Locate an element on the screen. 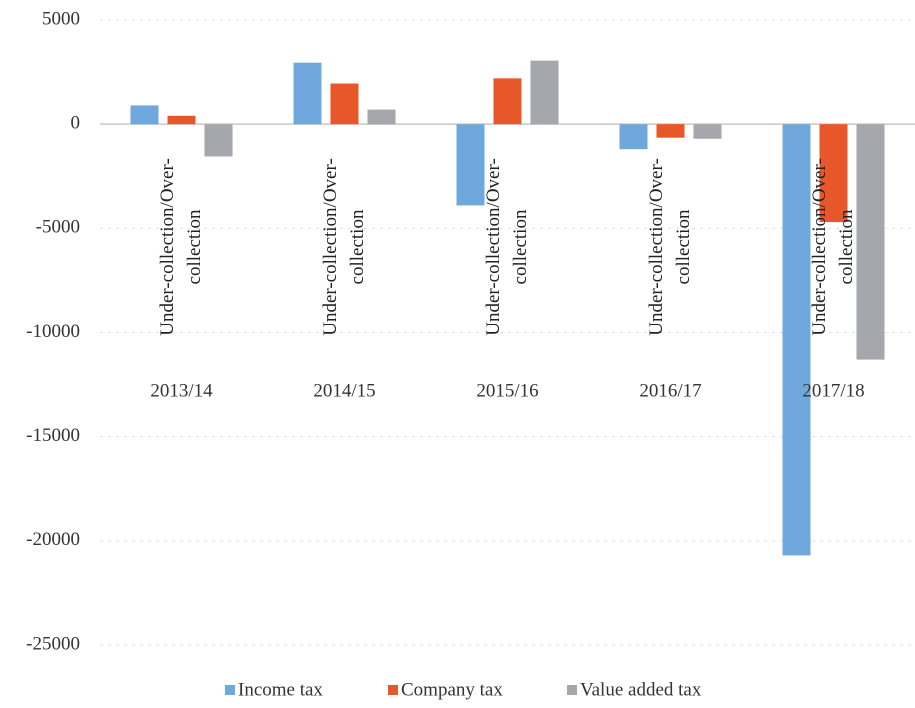  x-tick-label: 2013/14 is located at coordinates (181, 390).